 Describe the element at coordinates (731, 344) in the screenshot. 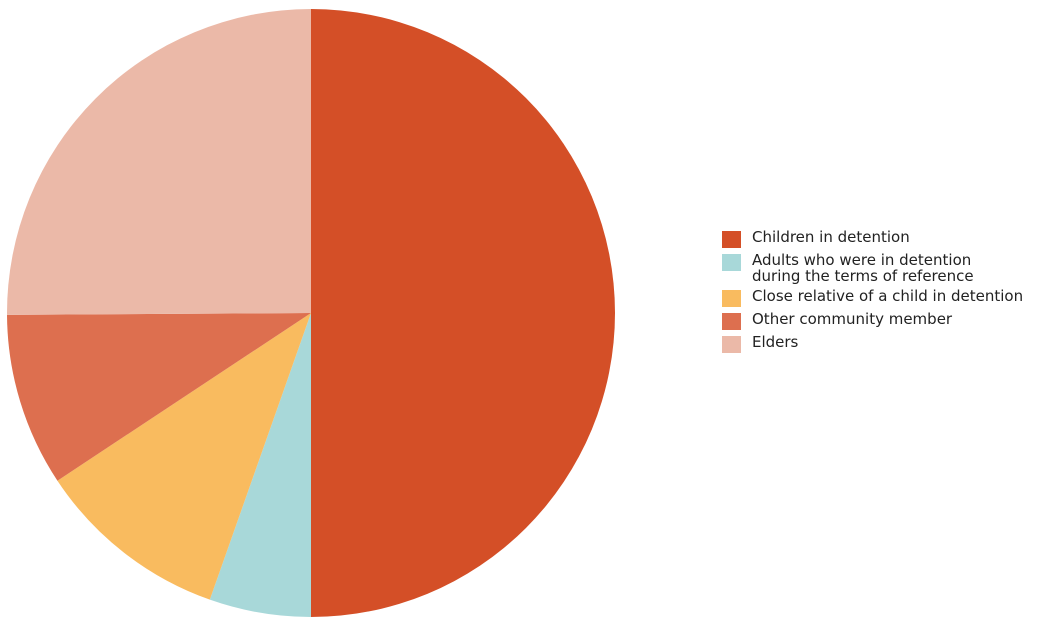

I see `legend-swatch-elders` at that location.